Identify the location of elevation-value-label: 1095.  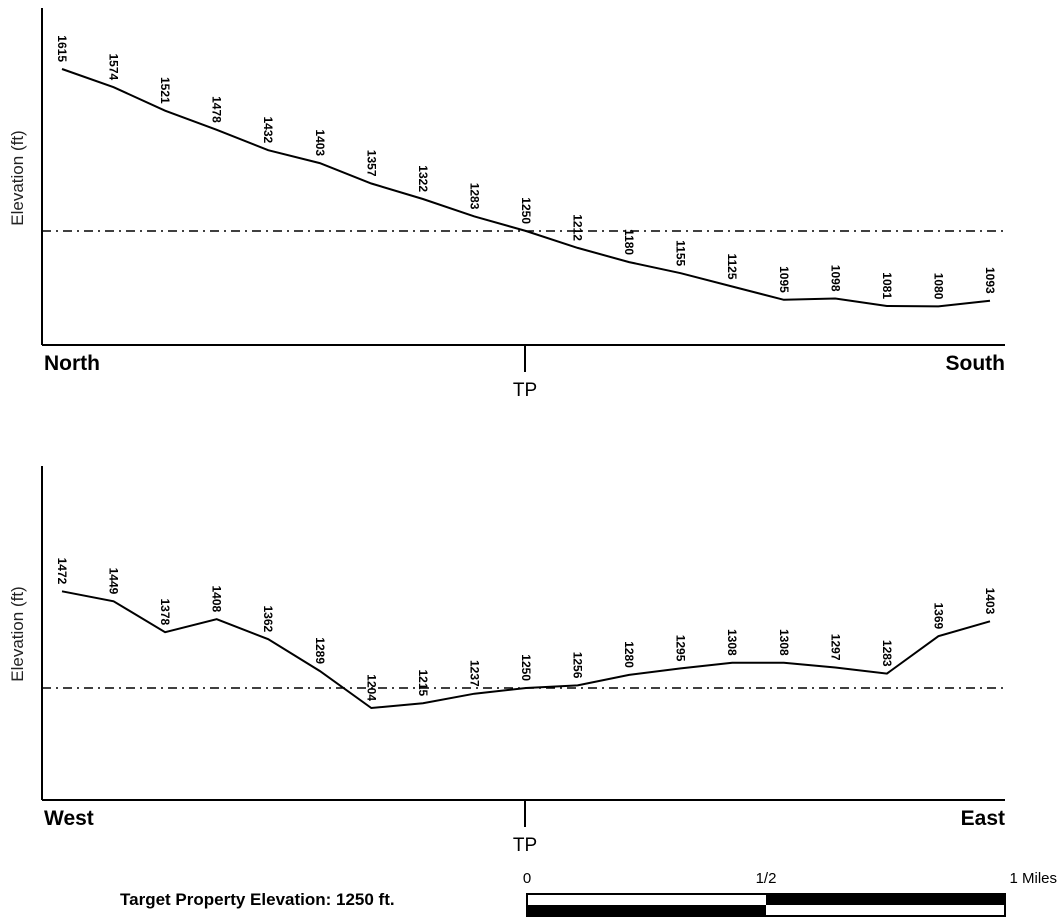
(784, 279).